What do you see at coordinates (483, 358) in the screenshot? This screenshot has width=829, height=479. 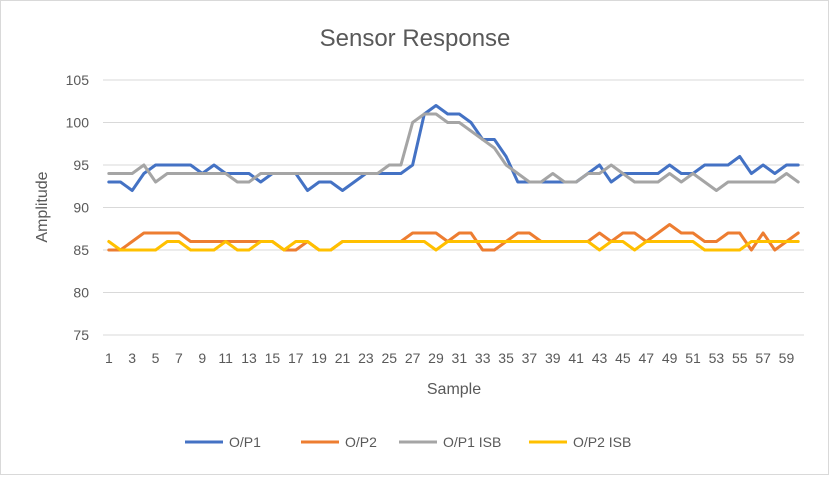 I see `x-tick-label: 33` at bounding box center [483, 358].